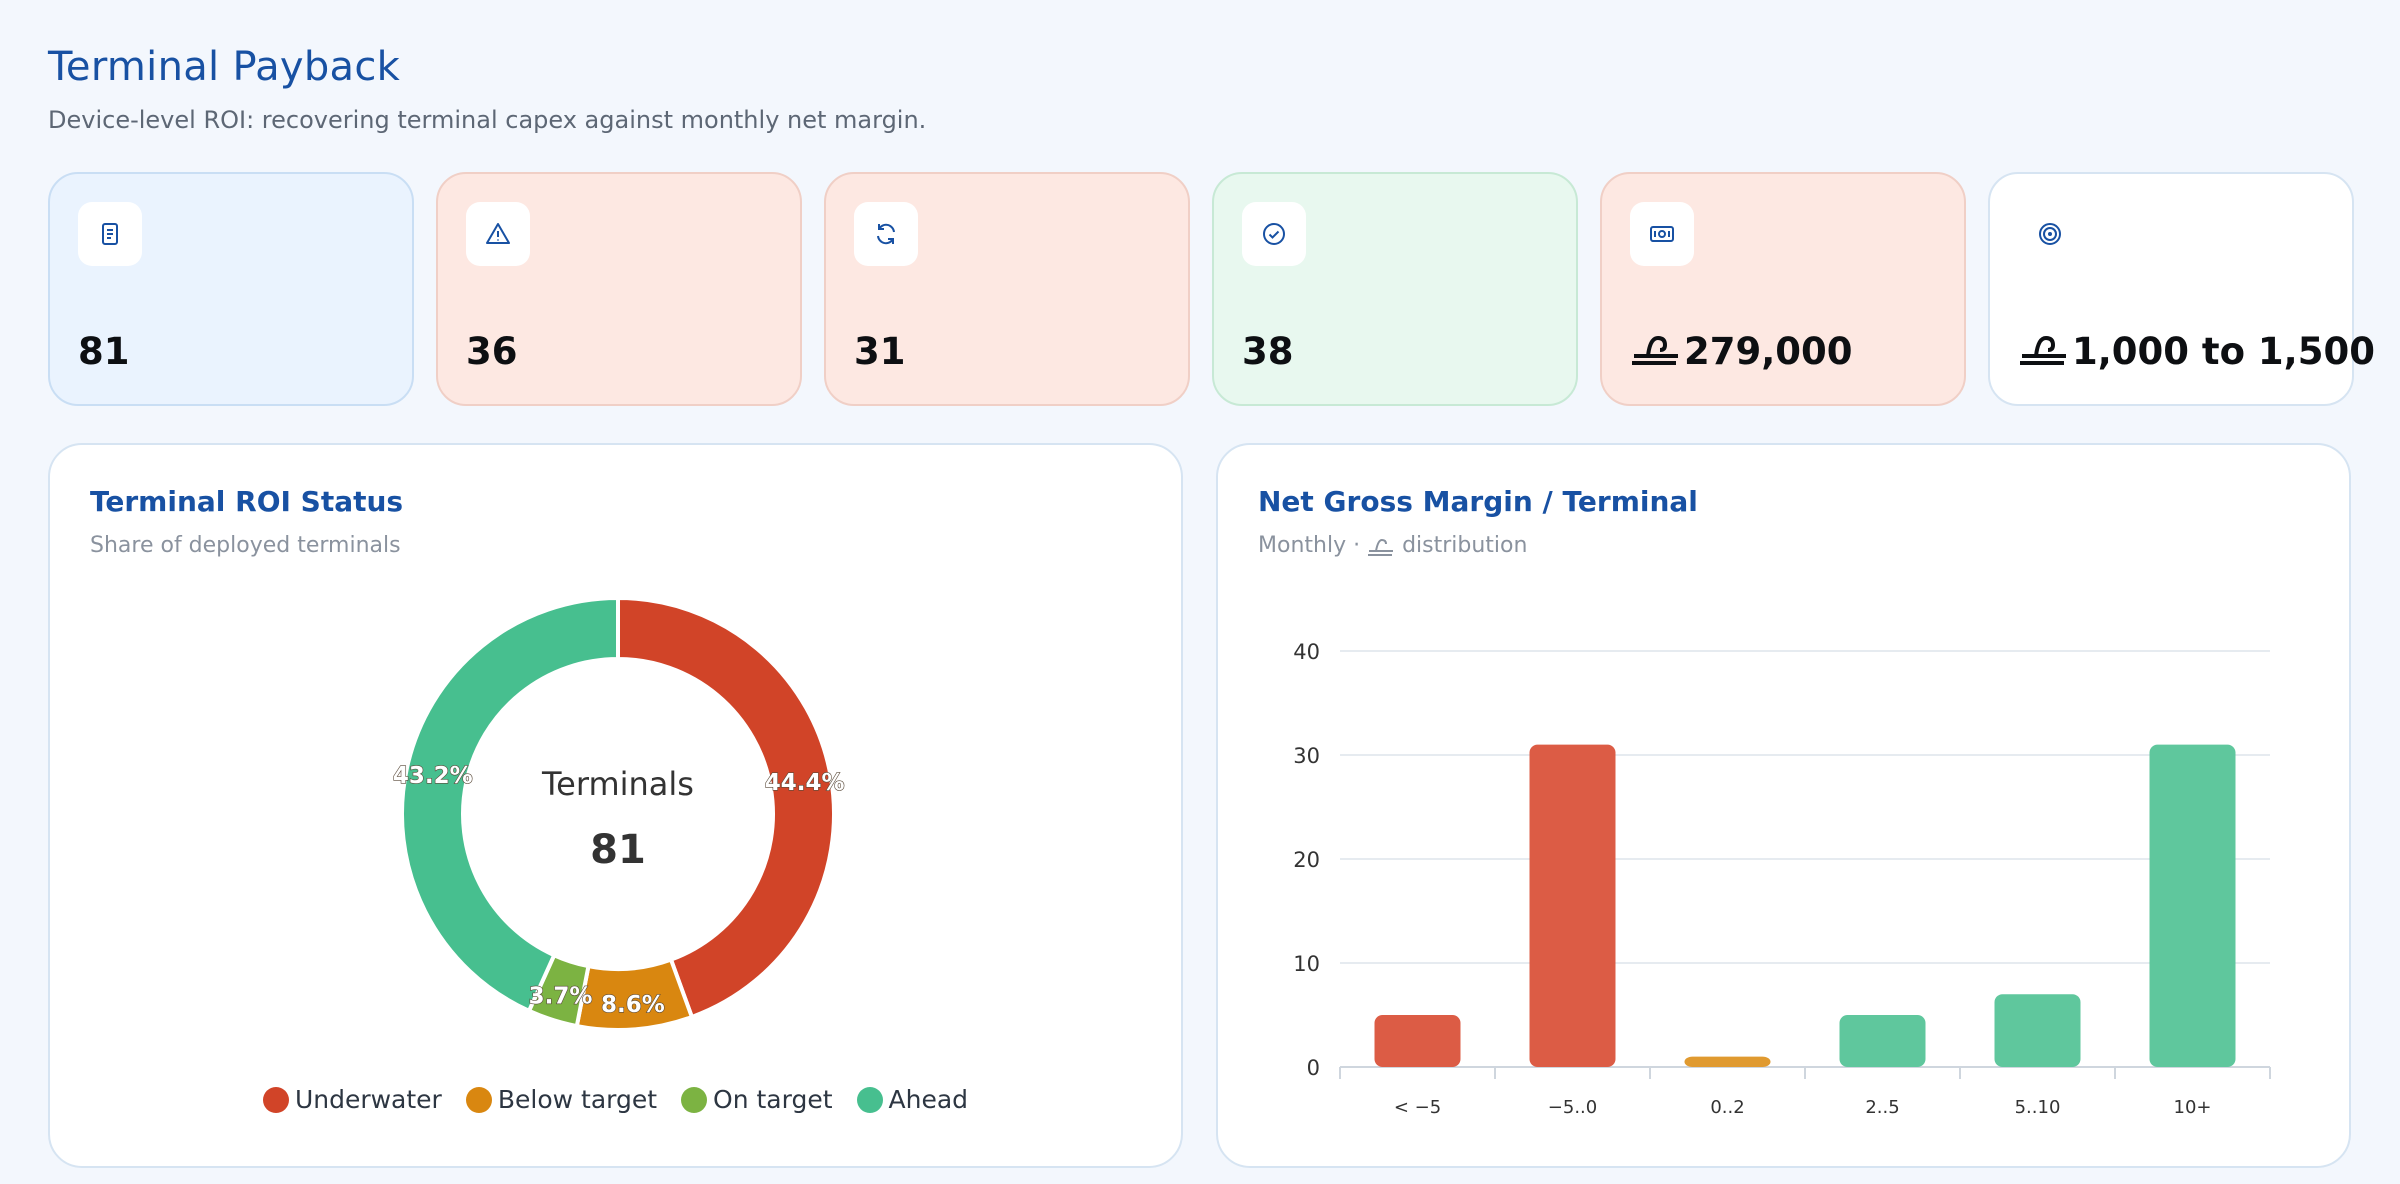 This screenshot has height=1184, width=2400. I want to click on kpi-value-text: 279,000, so click(1768, 351).